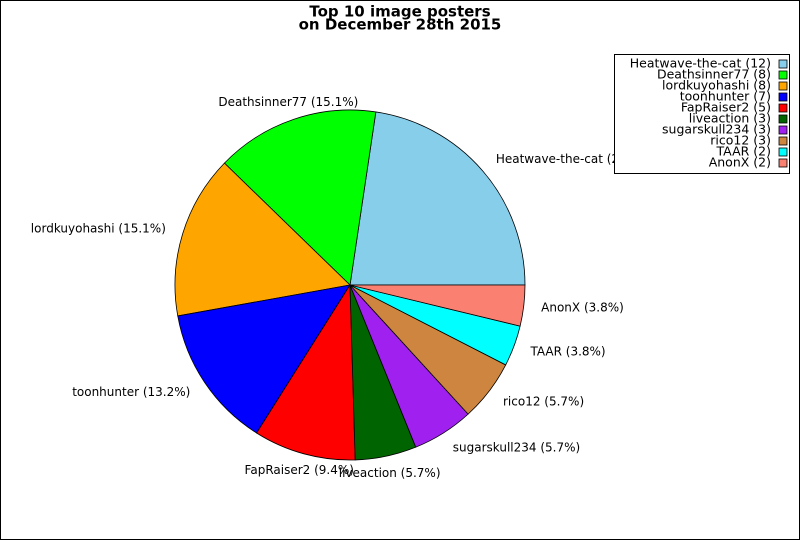  I want to click on slice-label: TAAR (3.8%), so click(567, 352).